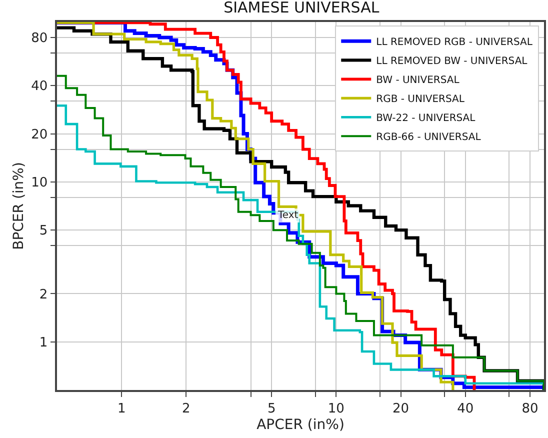 The width and height of the screenshot is (548, 438). I want to click on y-tick-label: 2, so click(43, 294).